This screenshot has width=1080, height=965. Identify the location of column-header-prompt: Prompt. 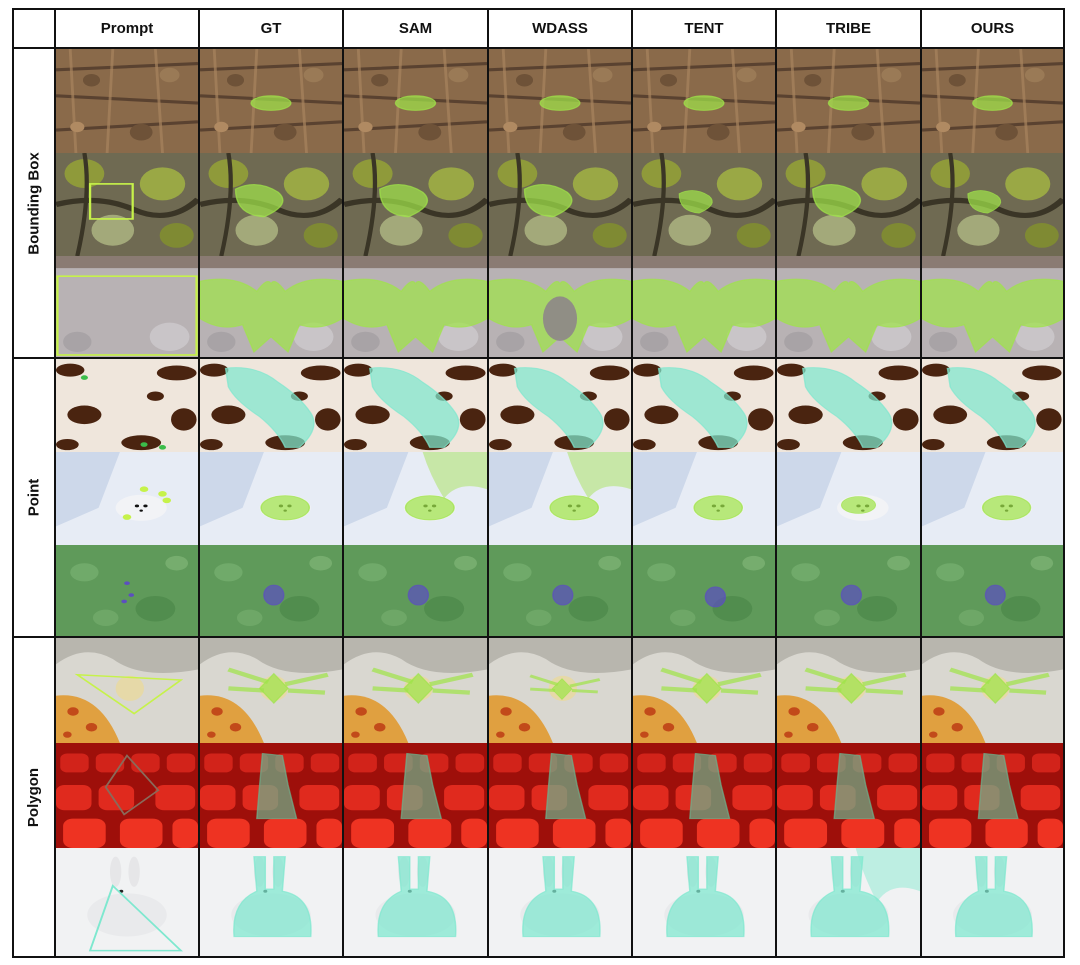
(127, 28).